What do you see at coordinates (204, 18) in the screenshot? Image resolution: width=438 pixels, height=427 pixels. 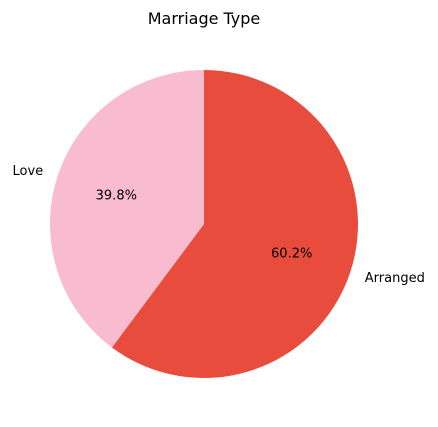 I see `chart-title: Marriage Type` at bounding box center [204, 18].